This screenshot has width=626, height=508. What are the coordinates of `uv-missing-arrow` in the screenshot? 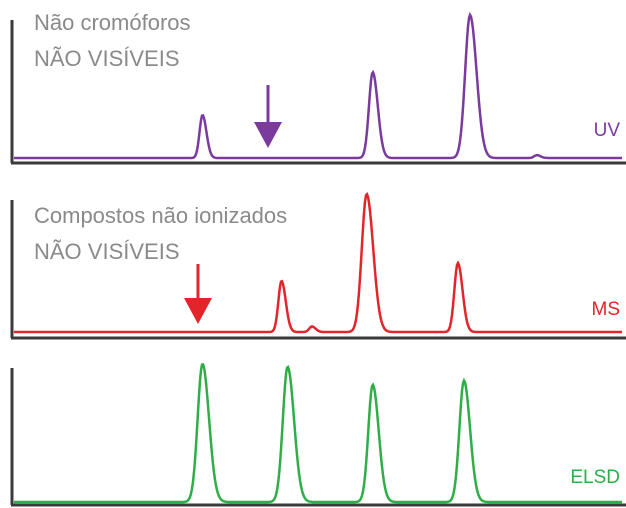 It's located at (268, 116).